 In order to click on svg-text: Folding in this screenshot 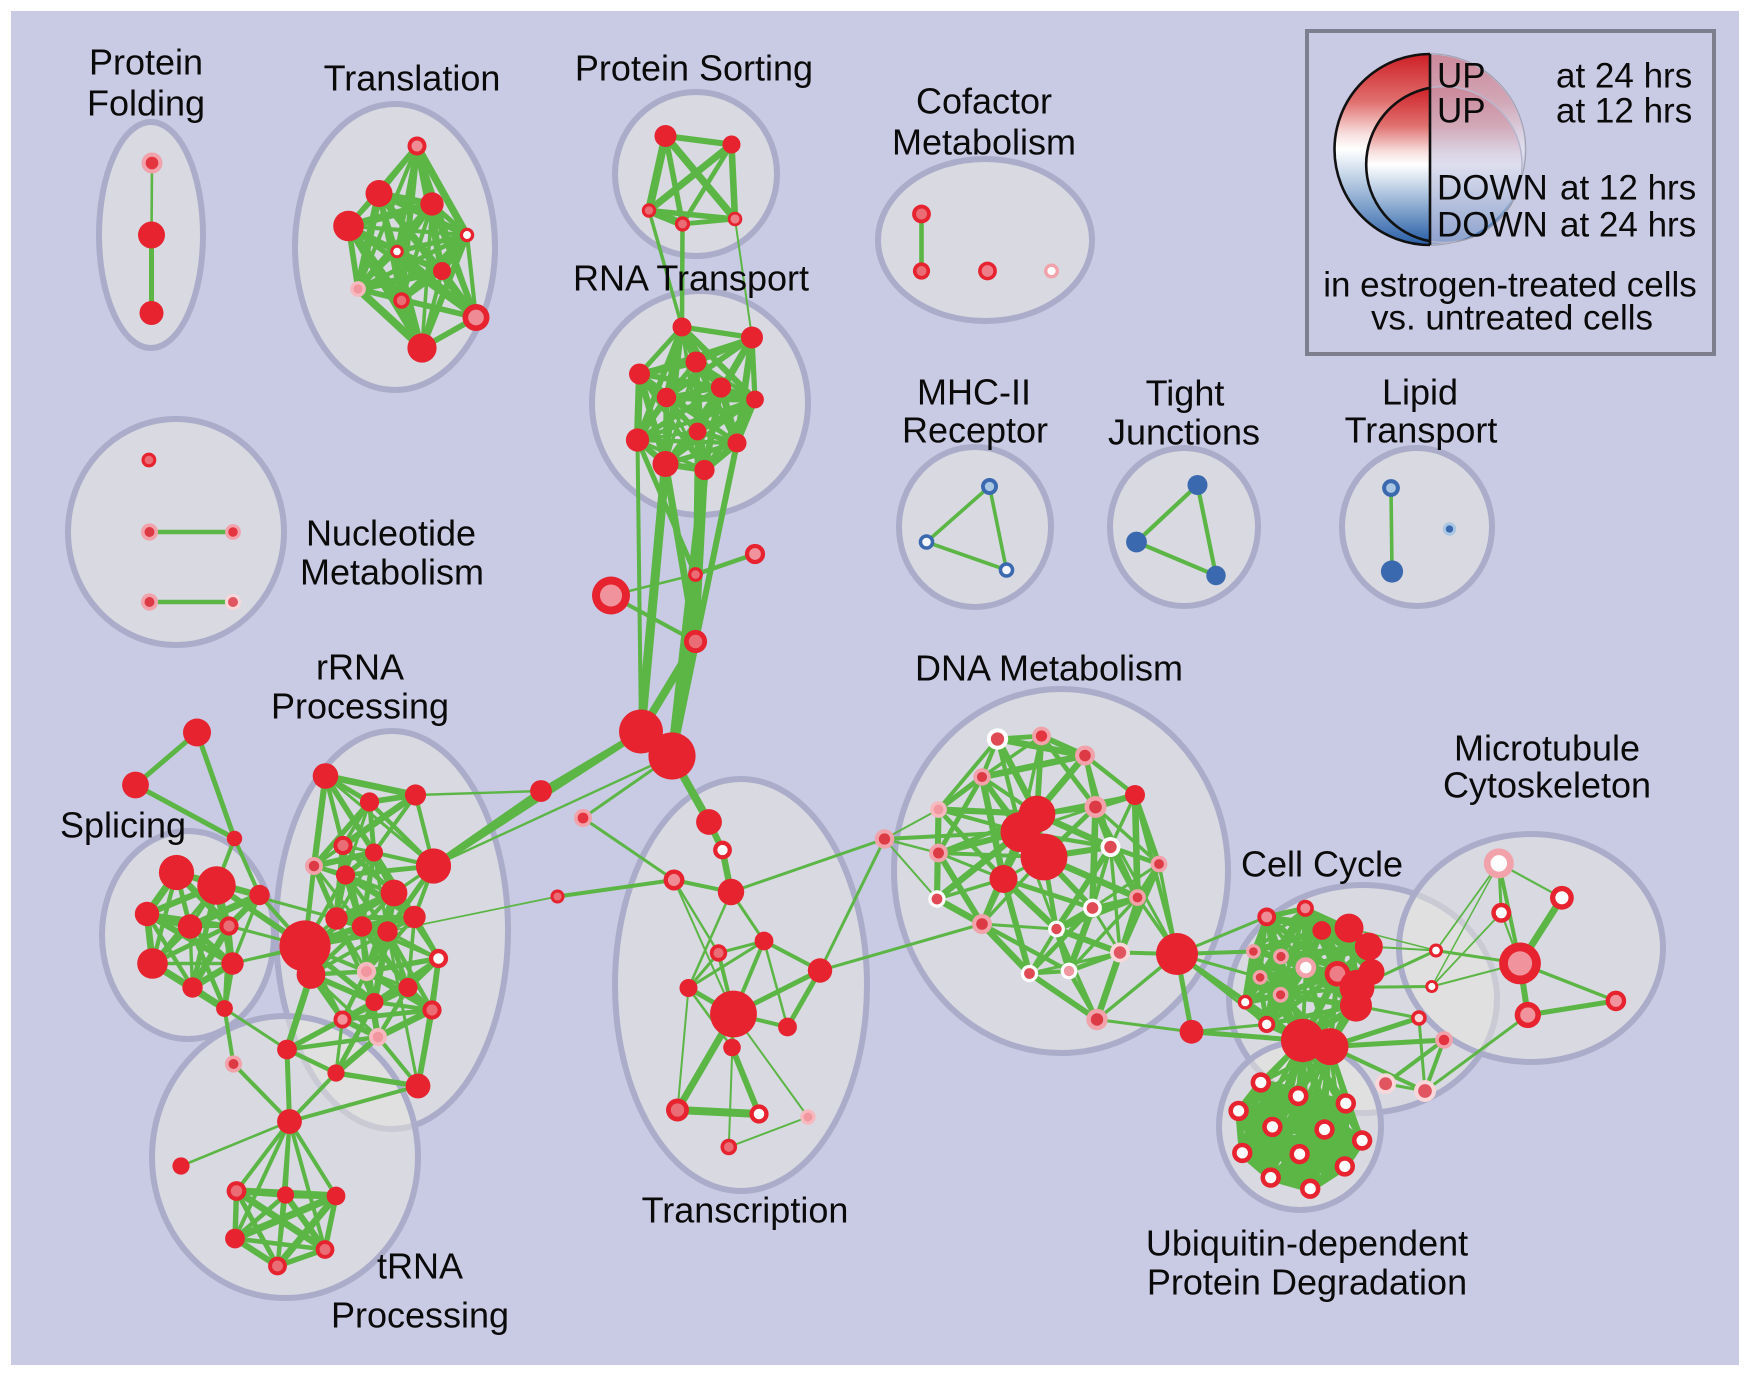, I will do `click(146, 103)`.